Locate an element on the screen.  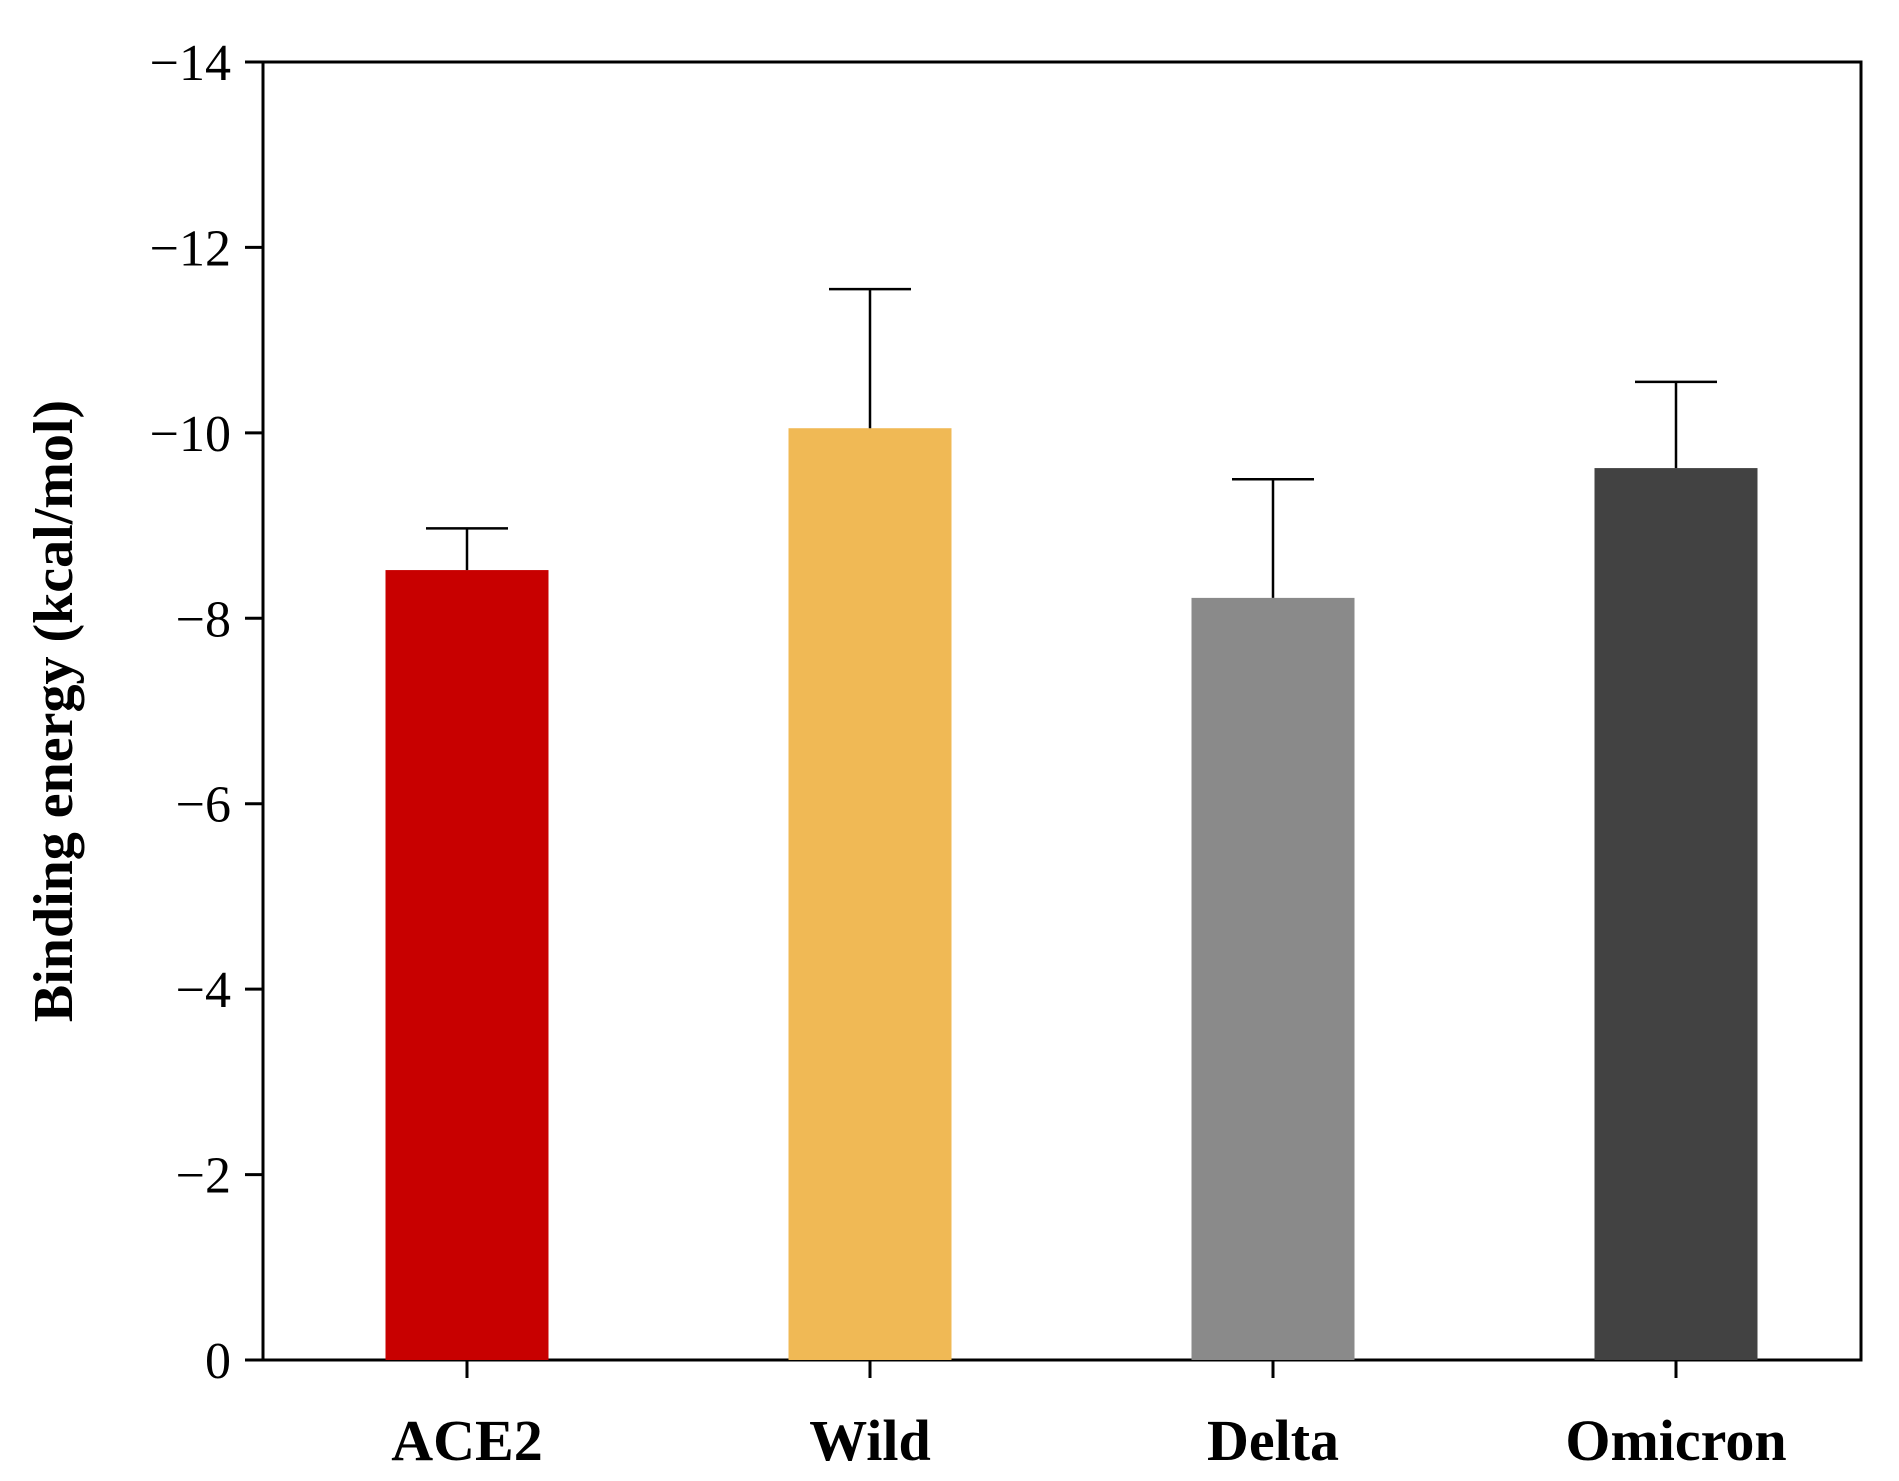
x-tick-label-delta: Delta is located at coordinates (1273, 1440).